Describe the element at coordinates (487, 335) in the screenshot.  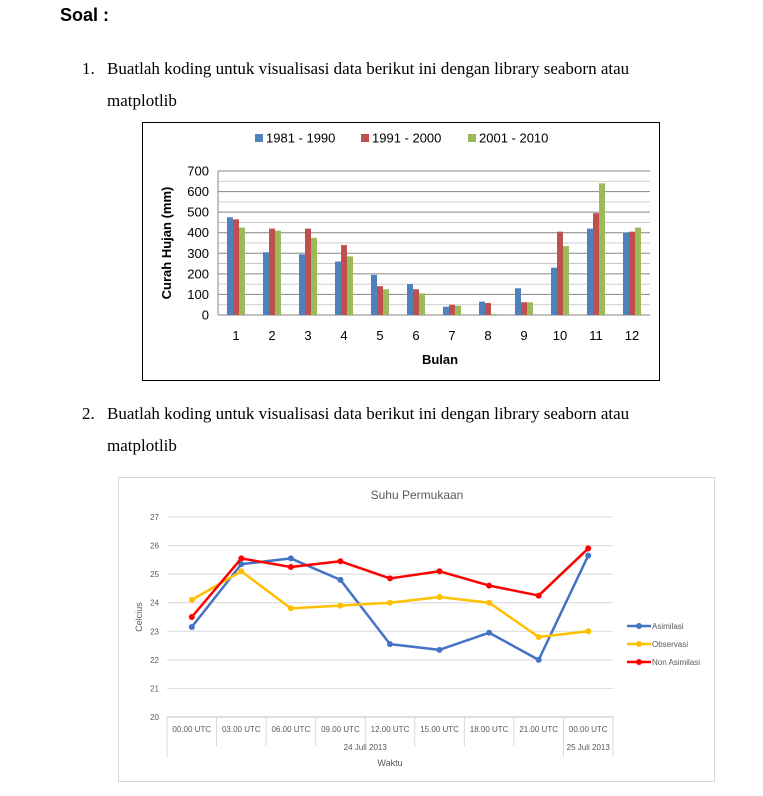
I see `x-tick-label: 8` at that location.